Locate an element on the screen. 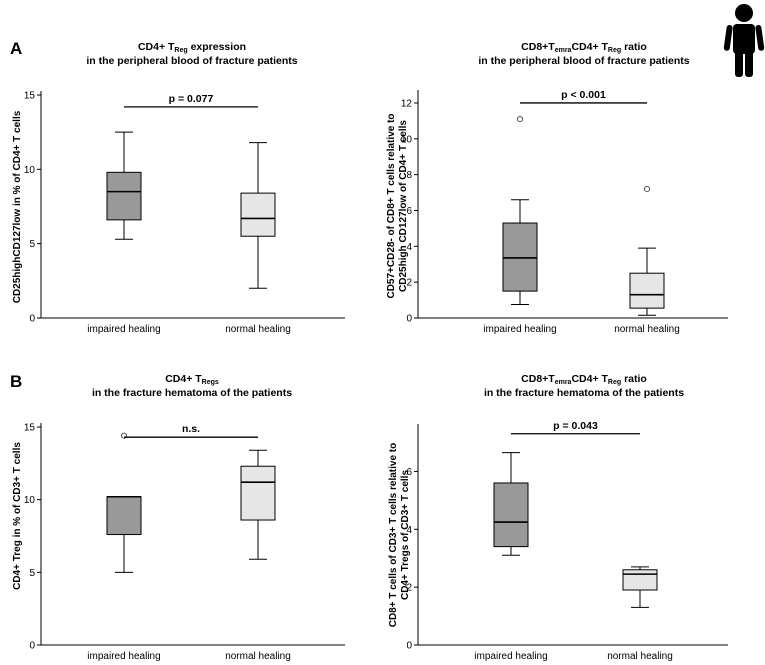  significance-label: p < 0.001 is located at coordinates (583, 95).